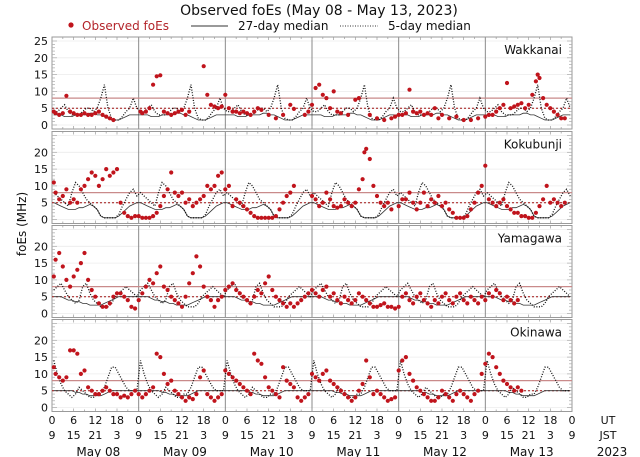 This screenshot has height=457, width=640. I want to click on x-tick-label-ut: 18, so click(204, 420).